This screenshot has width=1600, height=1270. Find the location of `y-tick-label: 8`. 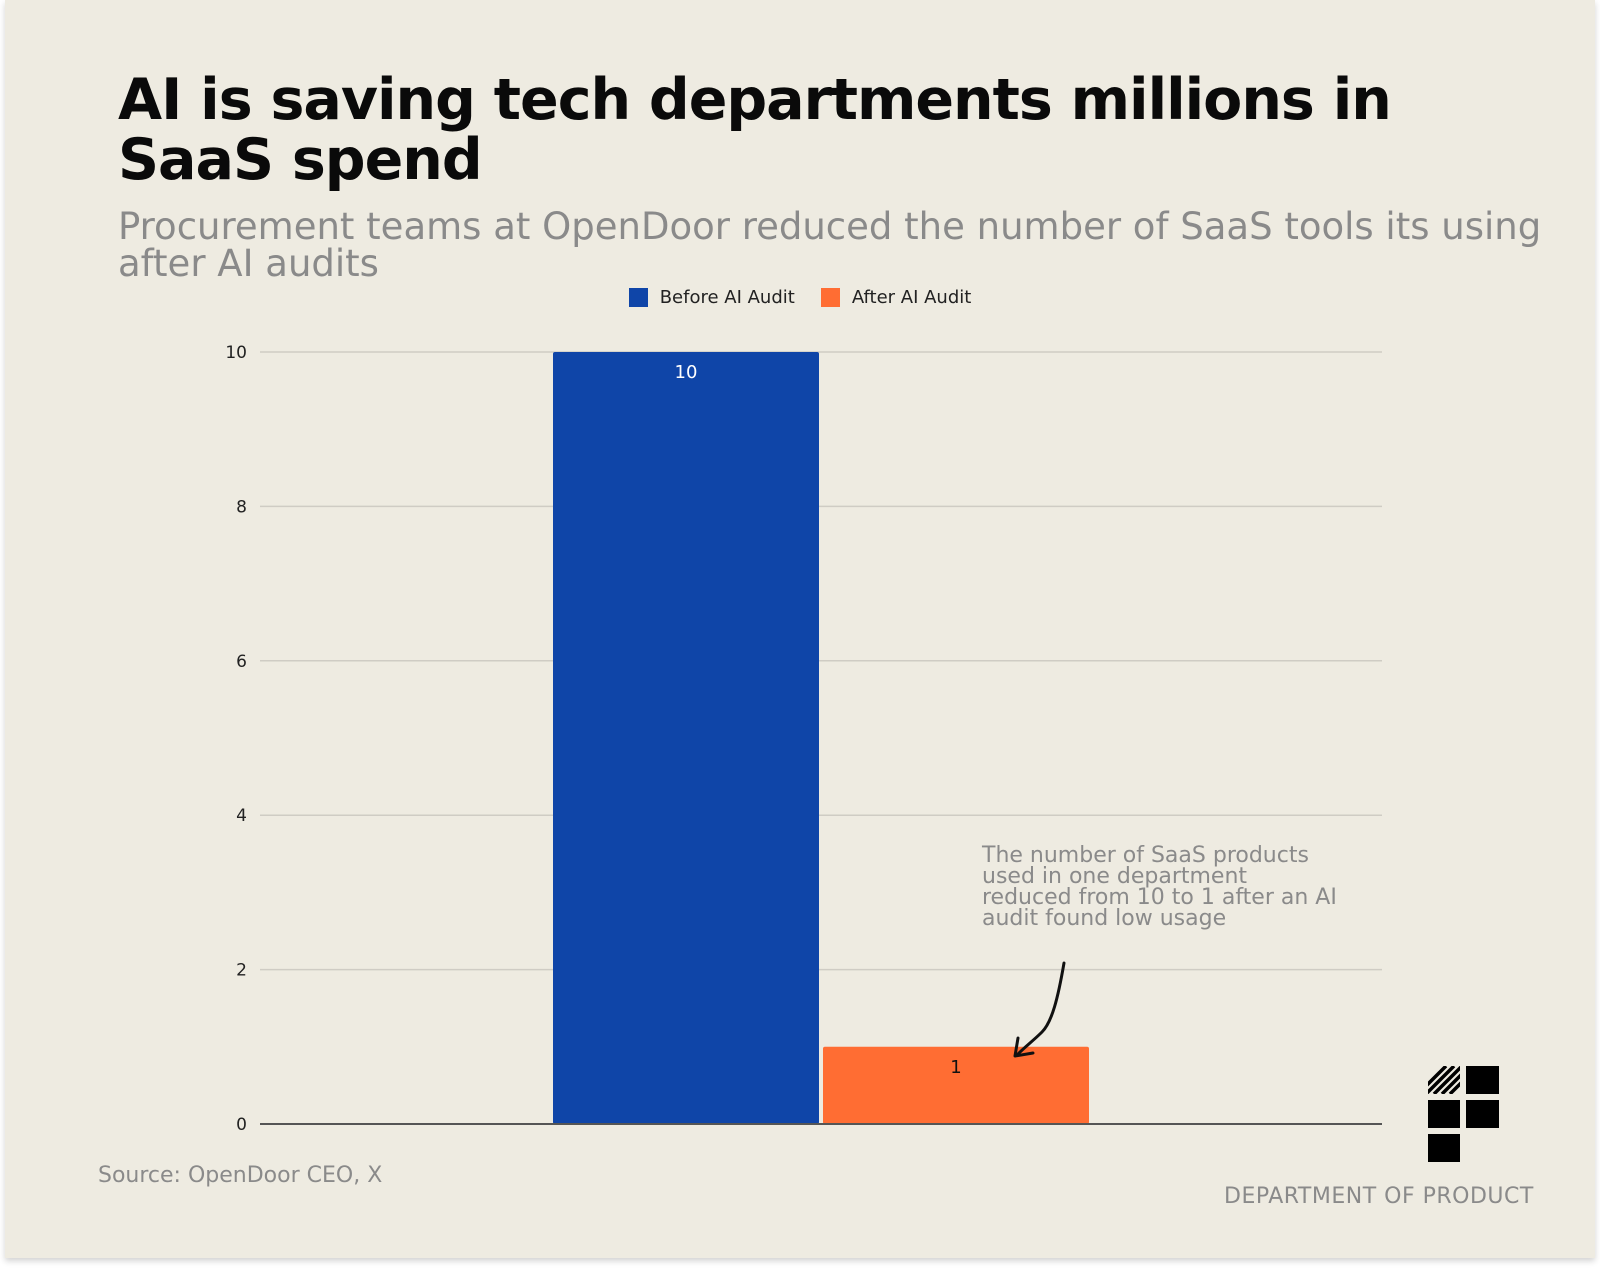

y-tick-label: 8 is located at coordinates (241, 507).